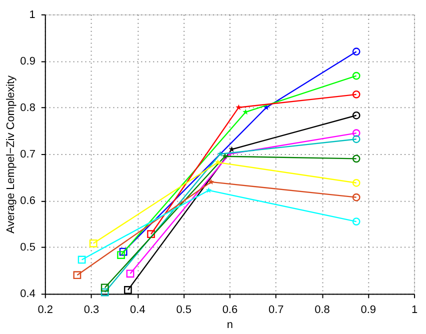  What do you see at coordinates (138, 310) in the screenshot?
I see `x-tick-label: 0.4` at bounding box center [138, 310].